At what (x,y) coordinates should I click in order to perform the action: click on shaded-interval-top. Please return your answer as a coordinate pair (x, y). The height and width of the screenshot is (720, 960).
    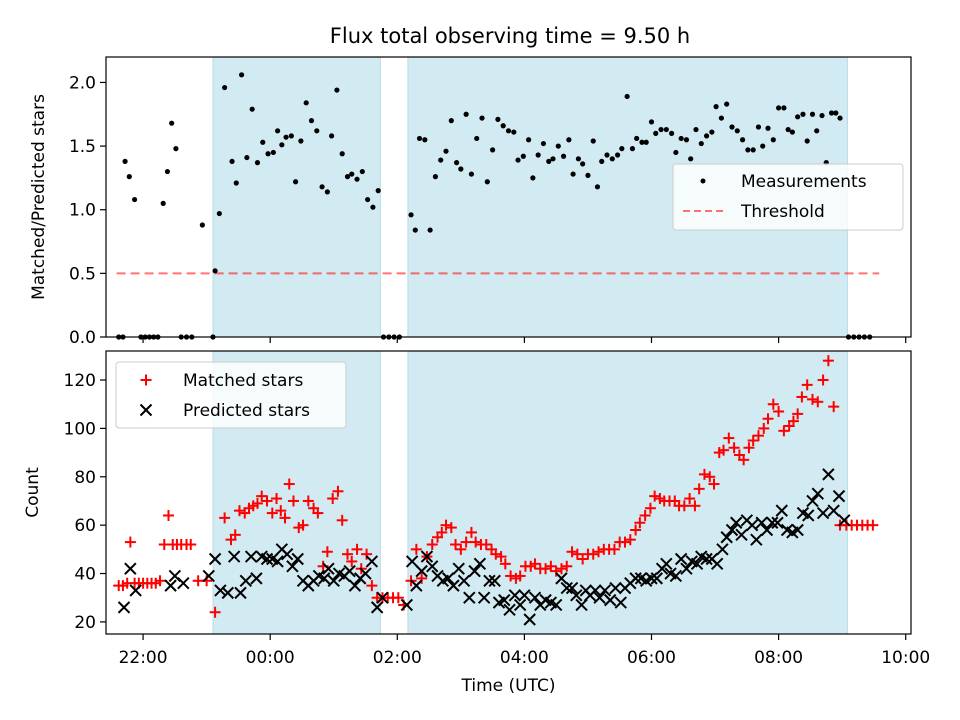
    Looking at the image, I should click on (296, 197).